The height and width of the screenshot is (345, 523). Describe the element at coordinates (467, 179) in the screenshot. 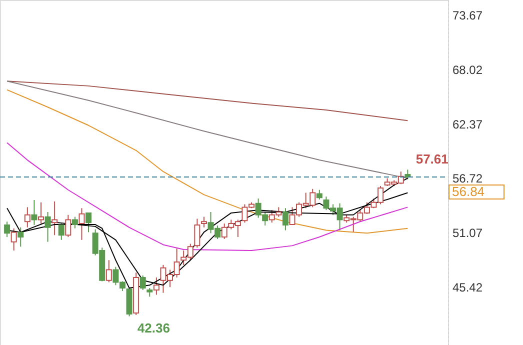

I see `y-tick-label: 56.72` at that location.